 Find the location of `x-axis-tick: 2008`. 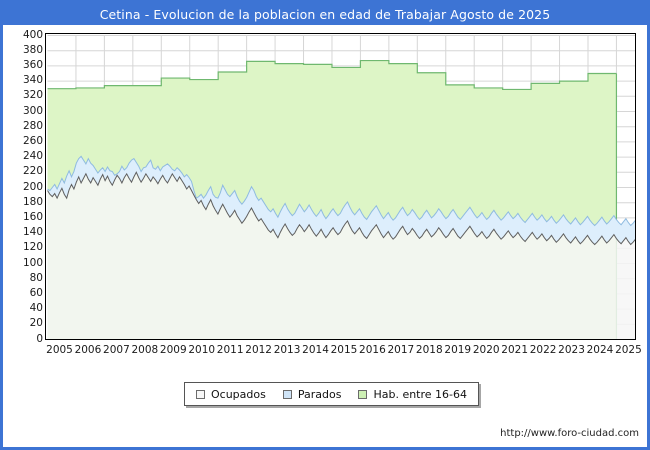

x-axis-tick: 2008 is located at coordinates (145, 350).